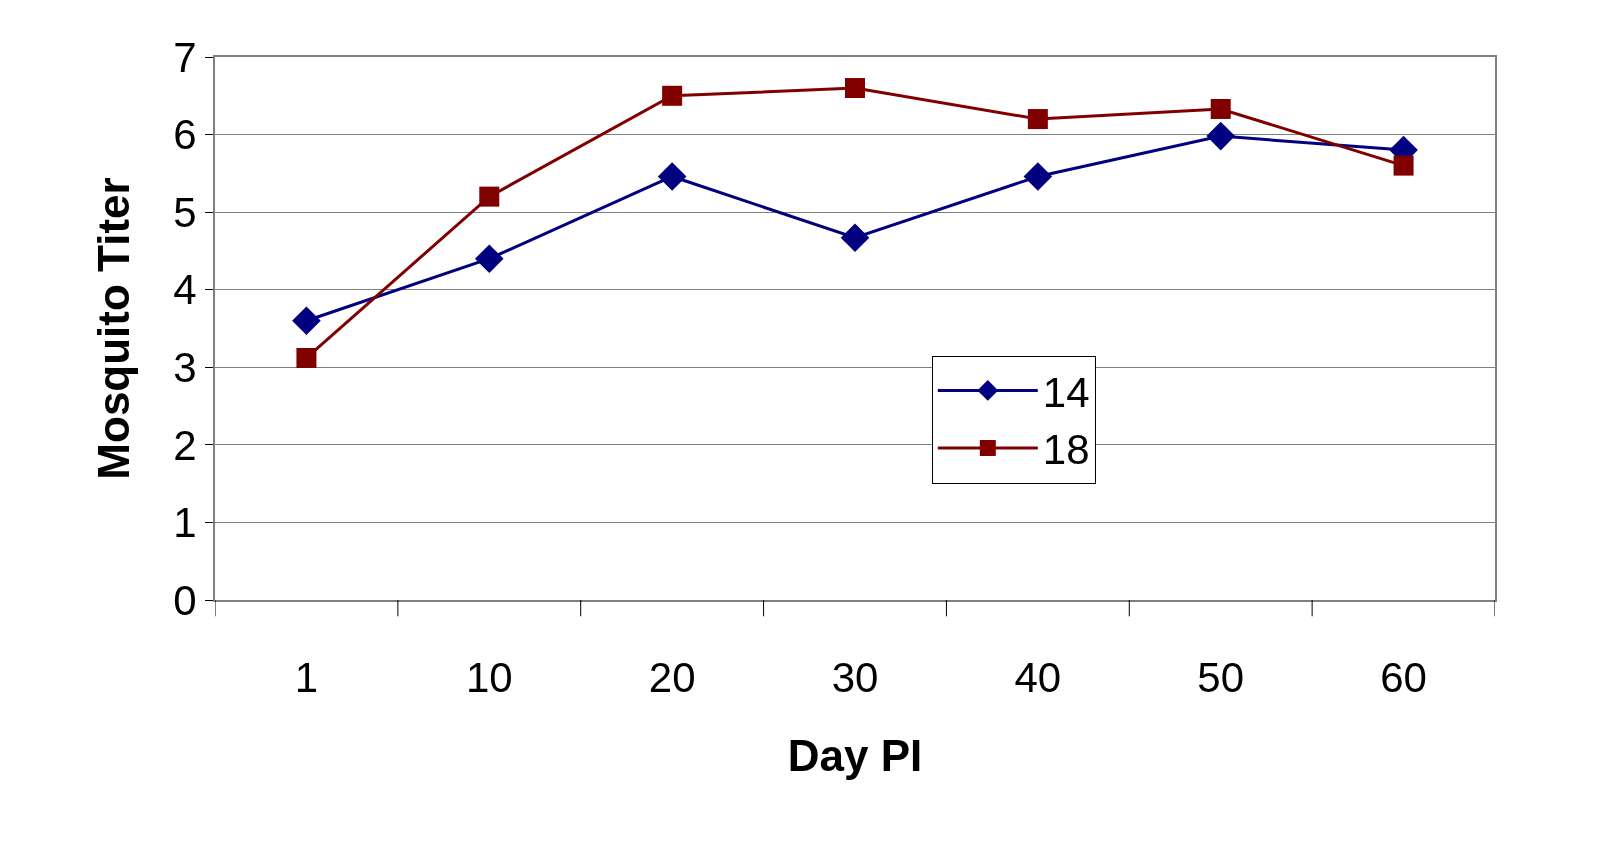 The height and width of the screenshot is (862, 1620). Describe the element at coordinates (855, 678) in the screenshot. I see `x-tick-label: 30` at that location.